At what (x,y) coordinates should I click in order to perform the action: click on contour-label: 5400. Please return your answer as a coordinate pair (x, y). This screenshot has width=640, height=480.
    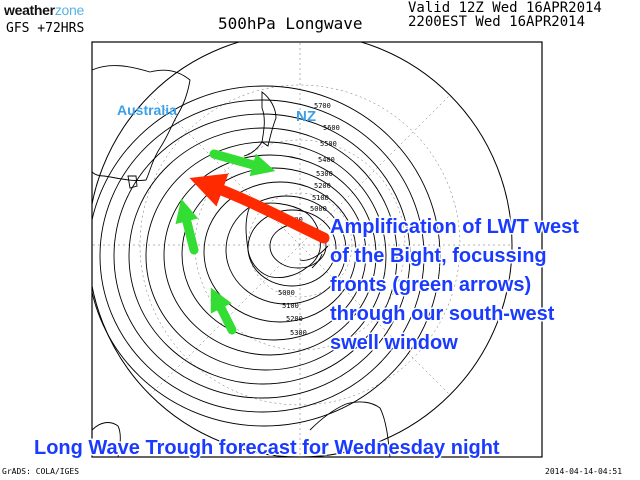
    Looking at the image, I should click on (326, 160).